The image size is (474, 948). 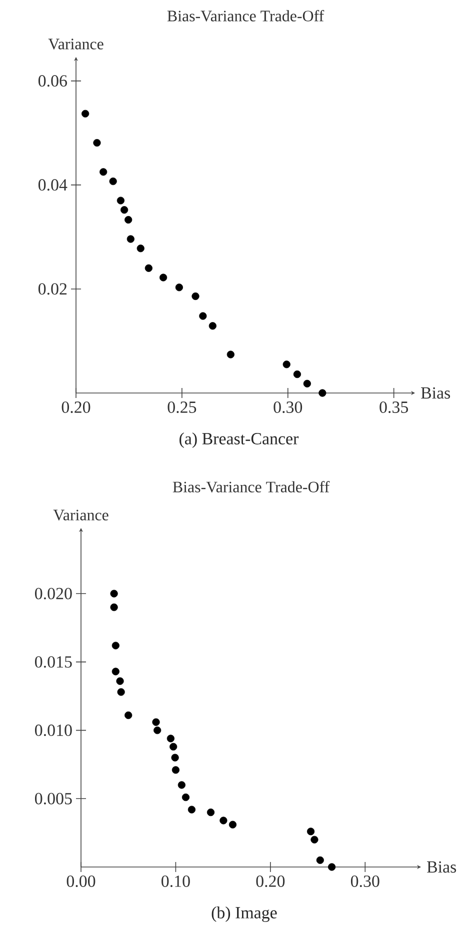 I want to click on y-tick-label: 0.020, so click(x=53, y=594).